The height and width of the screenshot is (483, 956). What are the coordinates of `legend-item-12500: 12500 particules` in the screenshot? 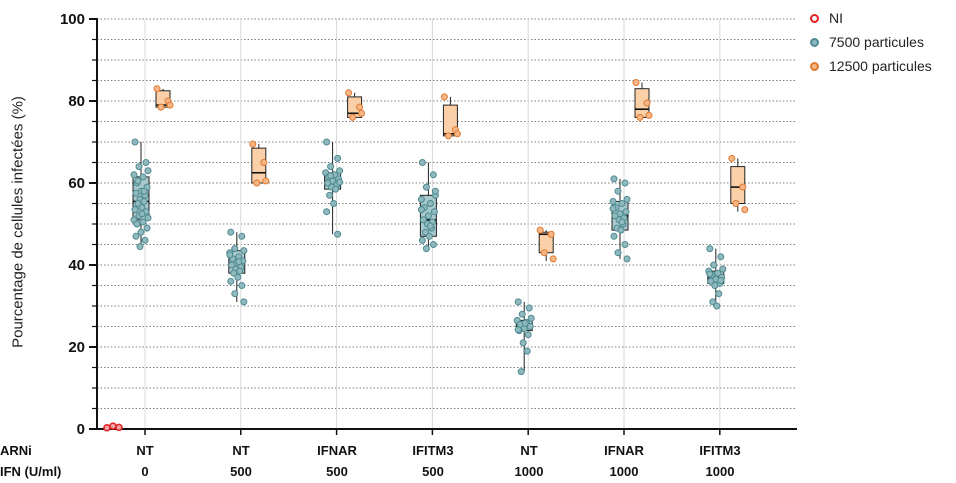 It's located at (871, 66).